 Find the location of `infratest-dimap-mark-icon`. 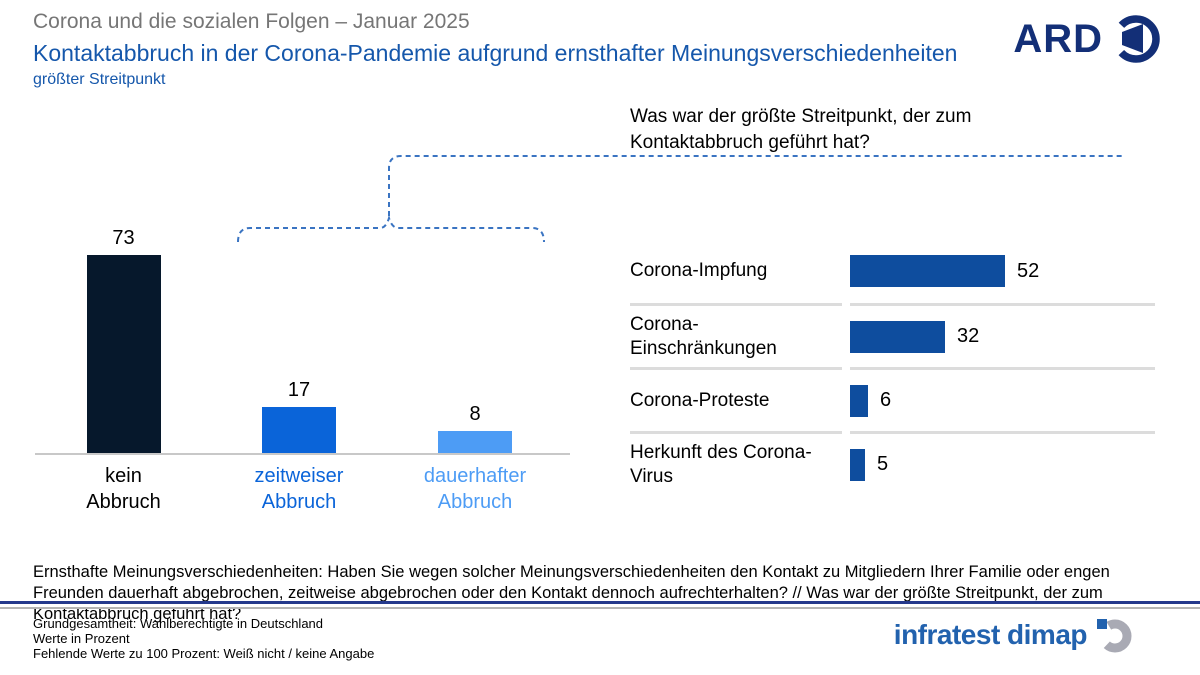

infratest-dimap-mark-icon is located at coordinates (1114, 636).